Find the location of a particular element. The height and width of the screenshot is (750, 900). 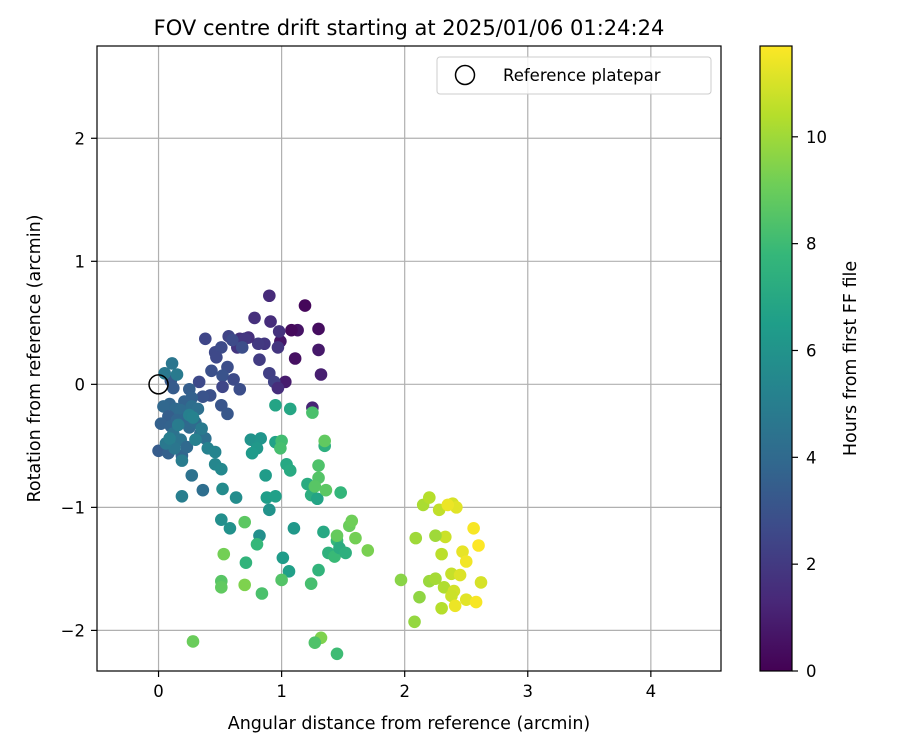

colorbar-ticks: 0 2 4 6 8 10 is located at coordinates (809, 404).